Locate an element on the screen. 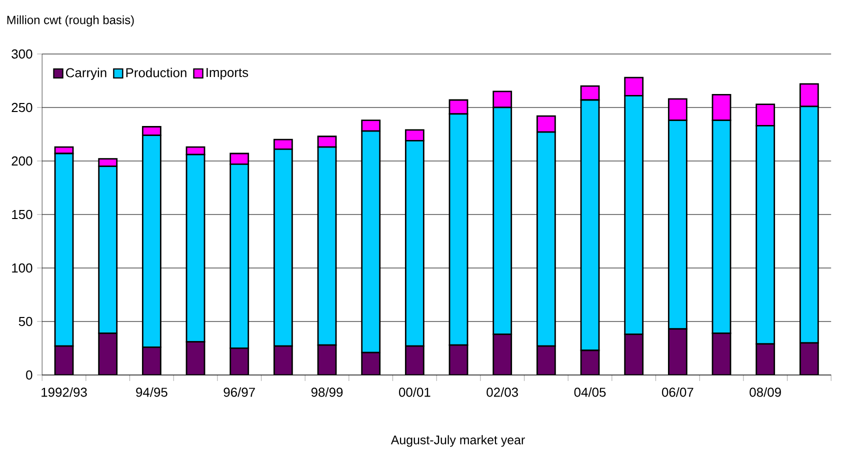  x-tick-label: 96/97 is located at coordinates (239, 392).